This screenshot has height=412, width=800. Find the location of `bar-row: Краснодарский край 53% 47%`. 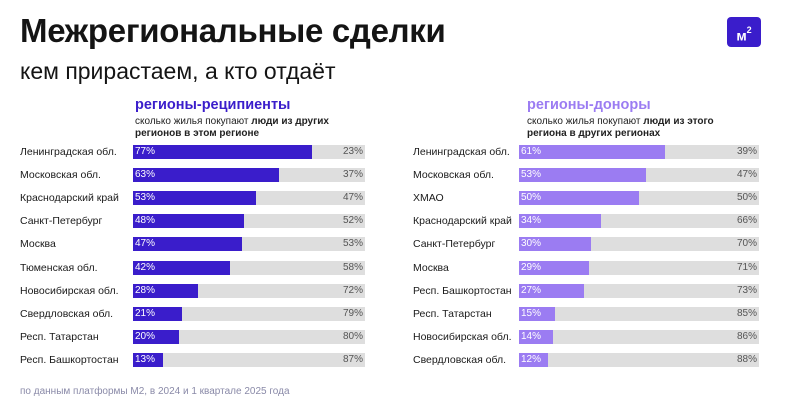

bar-row: Краснодарский край 53% 47% is located at coordinates (192, 198).